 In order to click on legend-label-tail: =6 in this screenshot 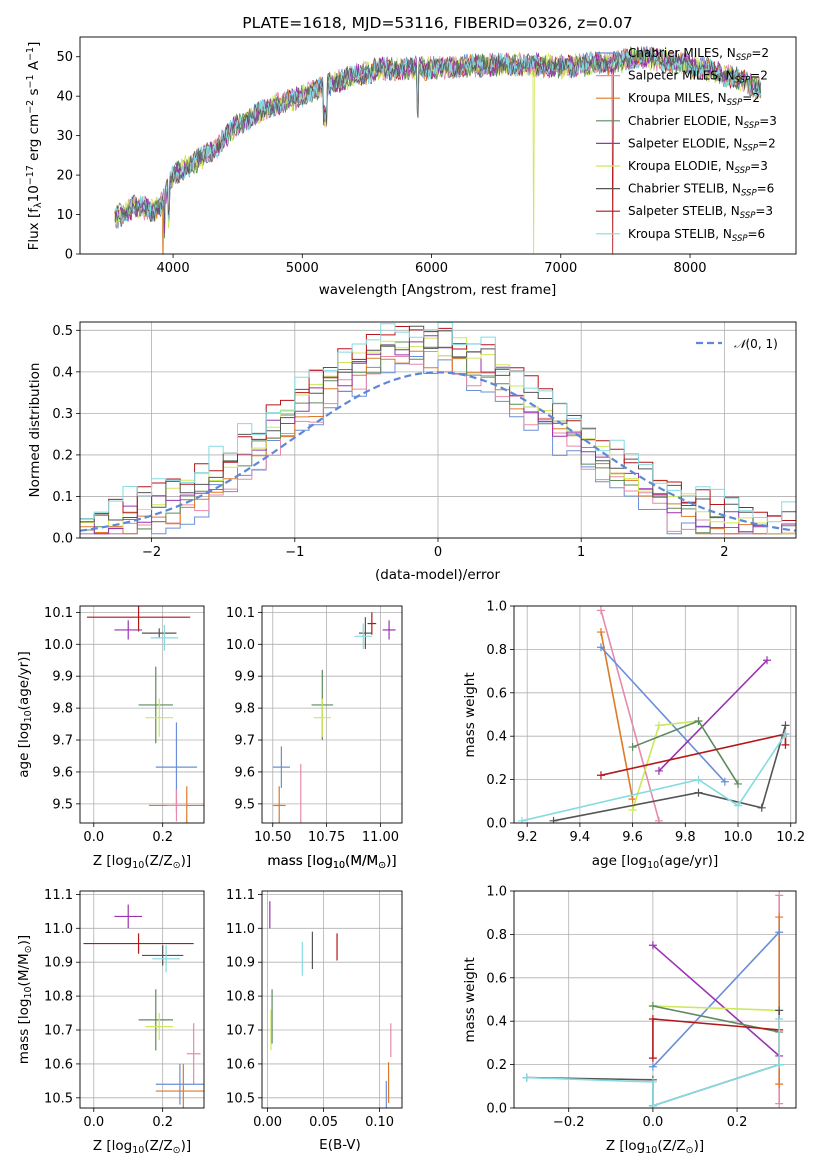, I will do `click(757, 234)`.